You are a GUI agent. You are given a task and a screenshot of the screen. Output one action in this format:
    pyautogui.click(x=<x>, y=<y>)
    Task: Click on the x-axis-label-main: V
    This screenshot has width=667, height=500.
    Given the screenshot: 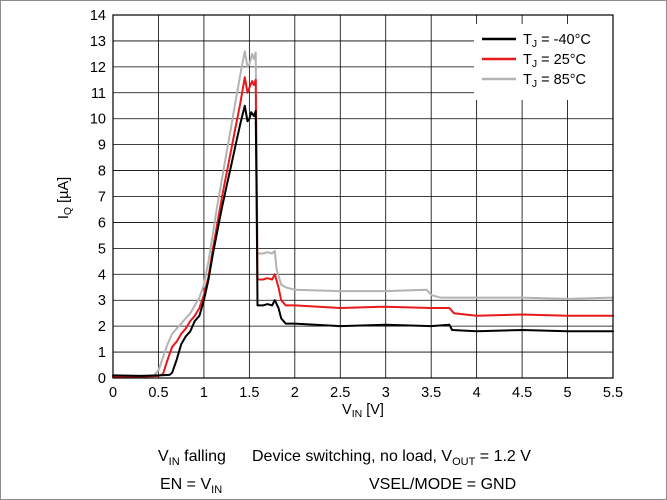 What is the action you would take?
    pyautogui.click(x=347, y=410)
    